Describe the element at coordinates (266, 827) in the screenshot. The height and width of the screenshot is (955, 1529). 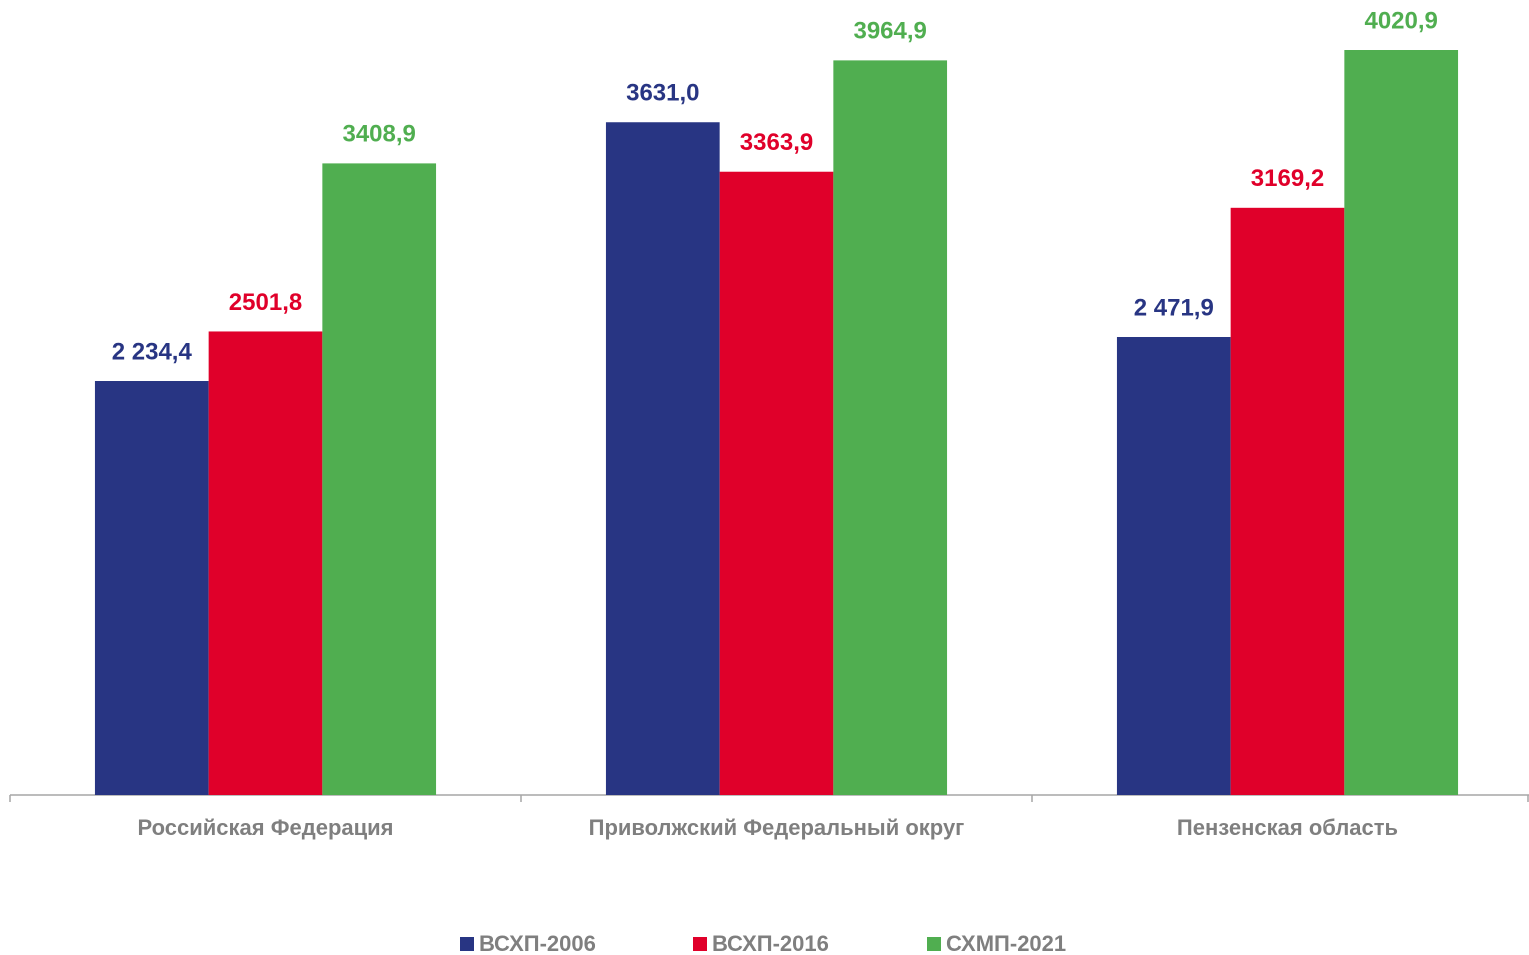
I see `x-tick-label: Российская Федерация` at that location.